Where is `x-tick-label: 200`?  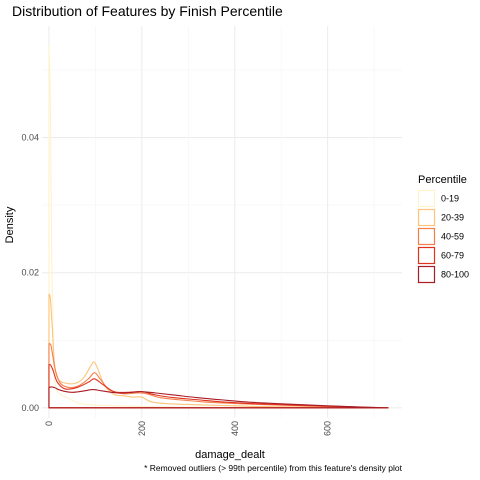 x-tick-label: 200 is located at coordinates (142, 428).